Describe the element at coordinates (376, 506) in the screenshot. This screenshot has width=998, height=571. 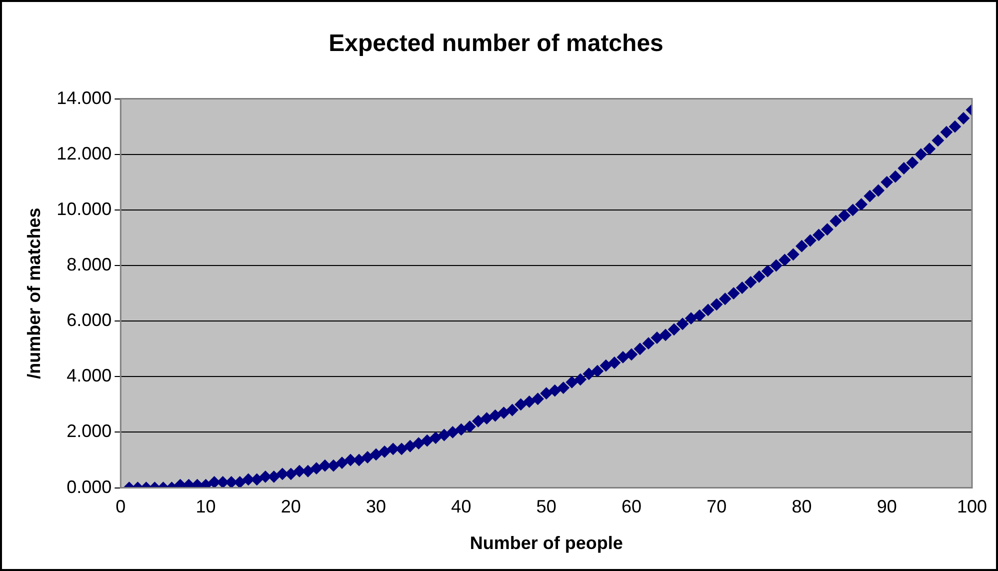
I see `x-tick-label: 30` at that location.